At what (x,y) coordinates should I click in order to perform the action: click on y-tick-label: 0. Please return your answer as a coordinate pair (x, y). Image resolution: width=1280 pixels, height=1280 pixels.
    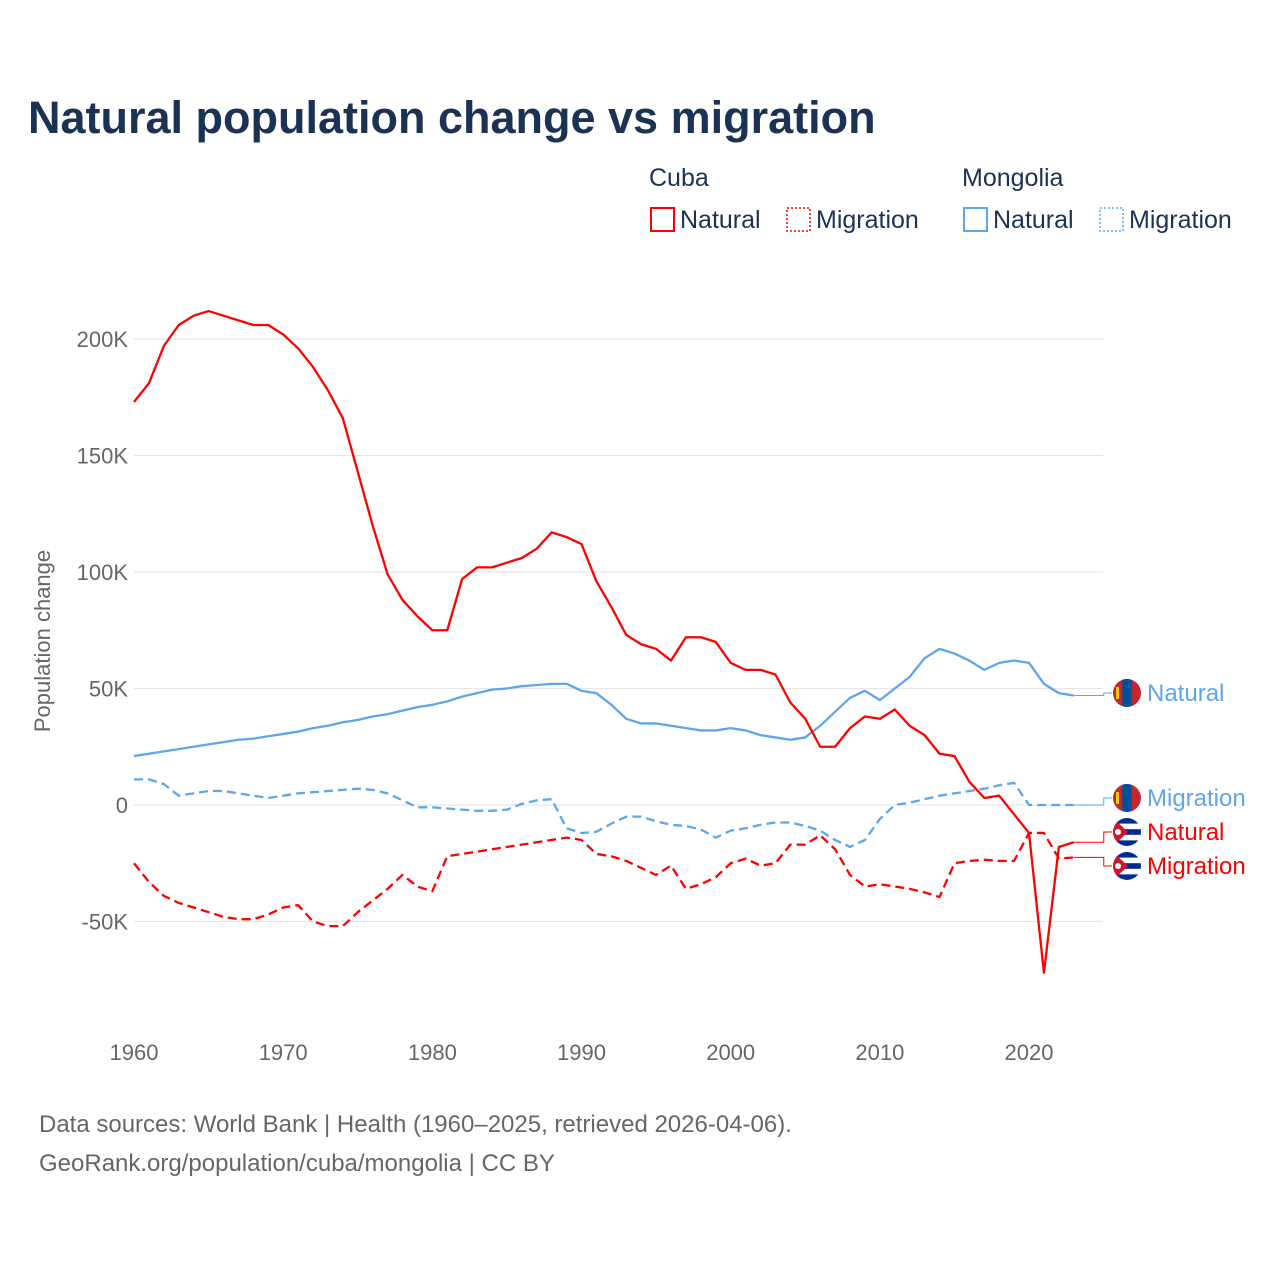
    Looking at the image, I should click on (122, 805).